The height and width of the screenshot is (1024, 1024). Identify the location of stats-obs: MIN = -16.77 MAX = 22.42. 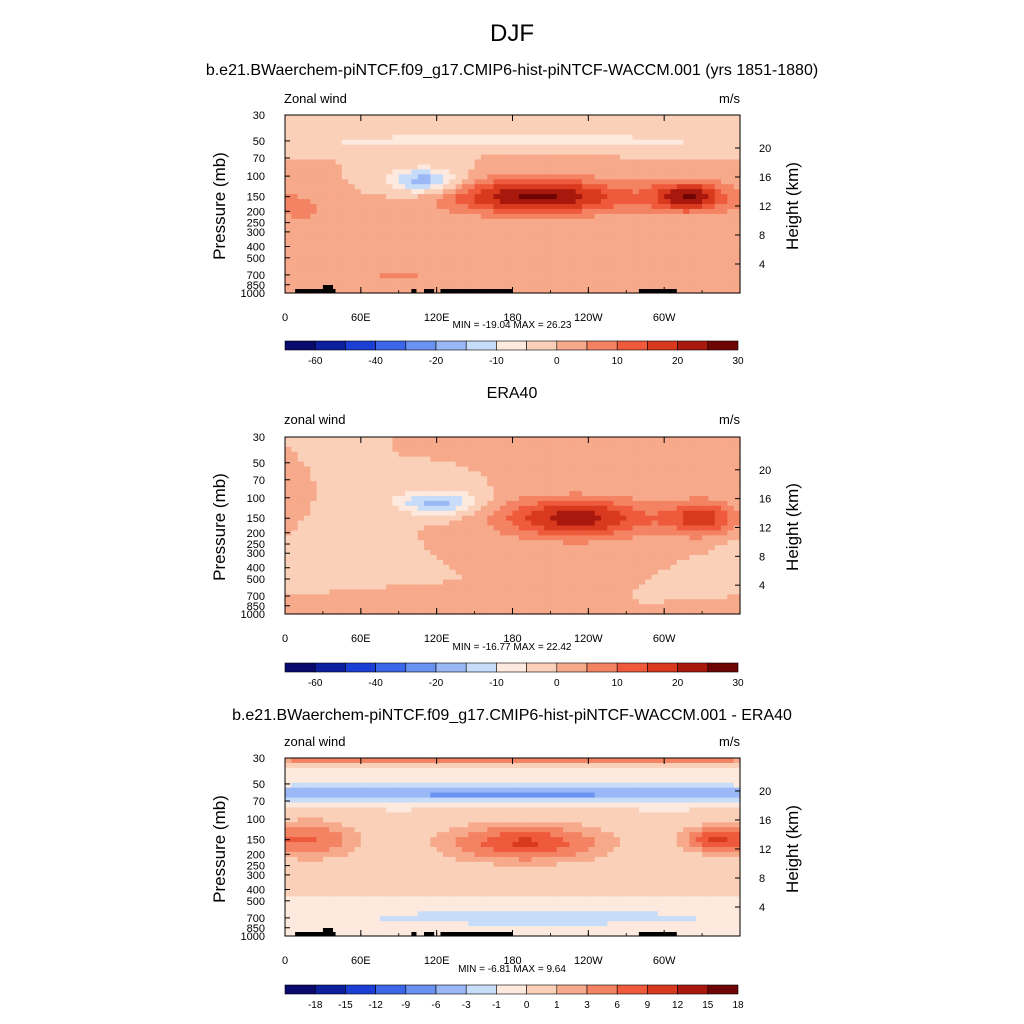
(512, 647).